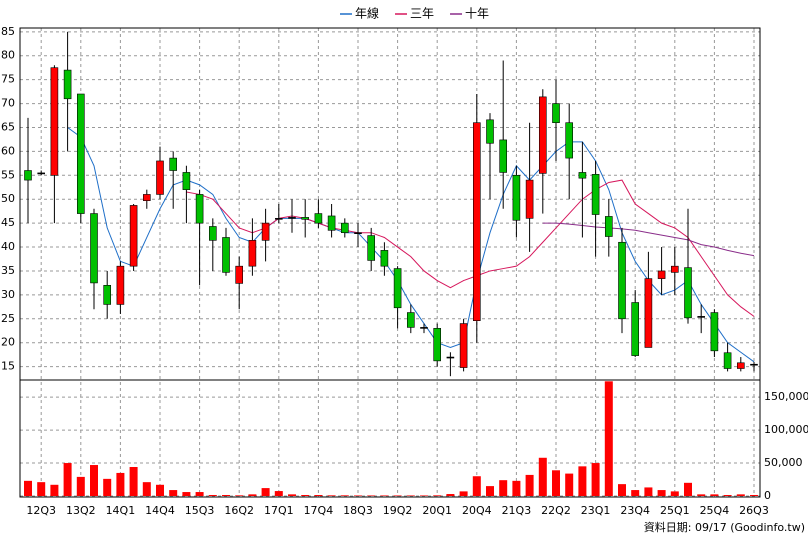 The image size is (808, 540). What do you see at coordinates (715, 510) in the screenshot?
I see `x-tick-label: 25Q4` at bounding box center [715, 510].